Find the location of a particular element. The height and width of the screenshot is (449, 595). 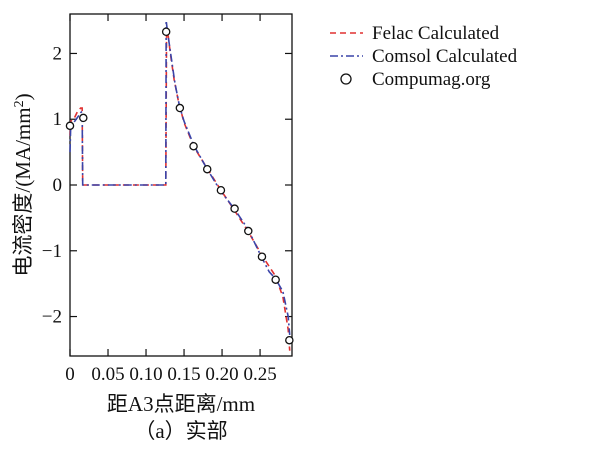

y-tick-label: 1 is located at coordinates (58, 119).